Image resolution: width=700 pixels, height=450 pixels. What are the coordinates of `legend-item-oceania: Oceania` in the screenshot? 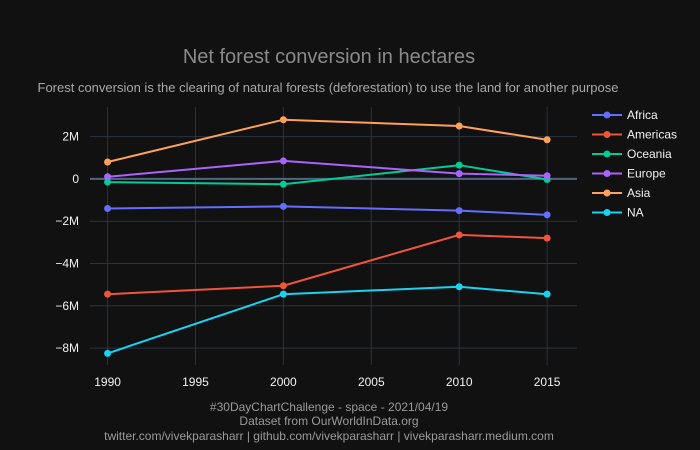 It's located at (632, 154).